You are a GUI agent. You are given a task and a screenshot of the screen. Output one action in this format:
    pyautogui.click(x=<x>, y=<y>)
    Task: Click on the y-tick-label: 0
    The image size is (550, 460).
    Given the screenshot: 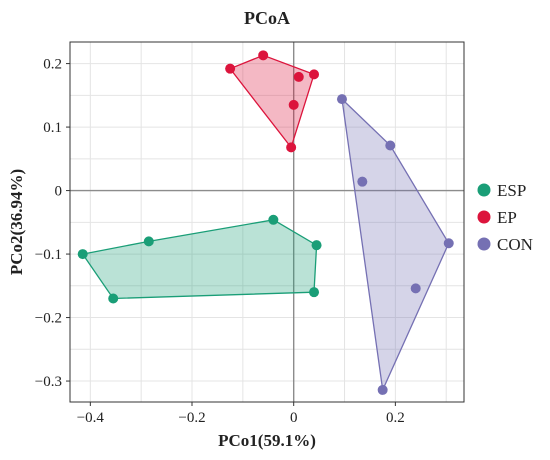 What is the action you would take?
    pyautogui.click(x=59, y=192)
    